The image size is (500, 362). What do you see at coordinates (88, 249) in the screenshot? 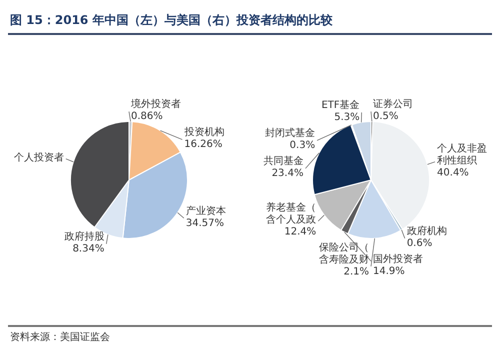
I see `data-label: 8.34%` at bounding box center [88, 249].